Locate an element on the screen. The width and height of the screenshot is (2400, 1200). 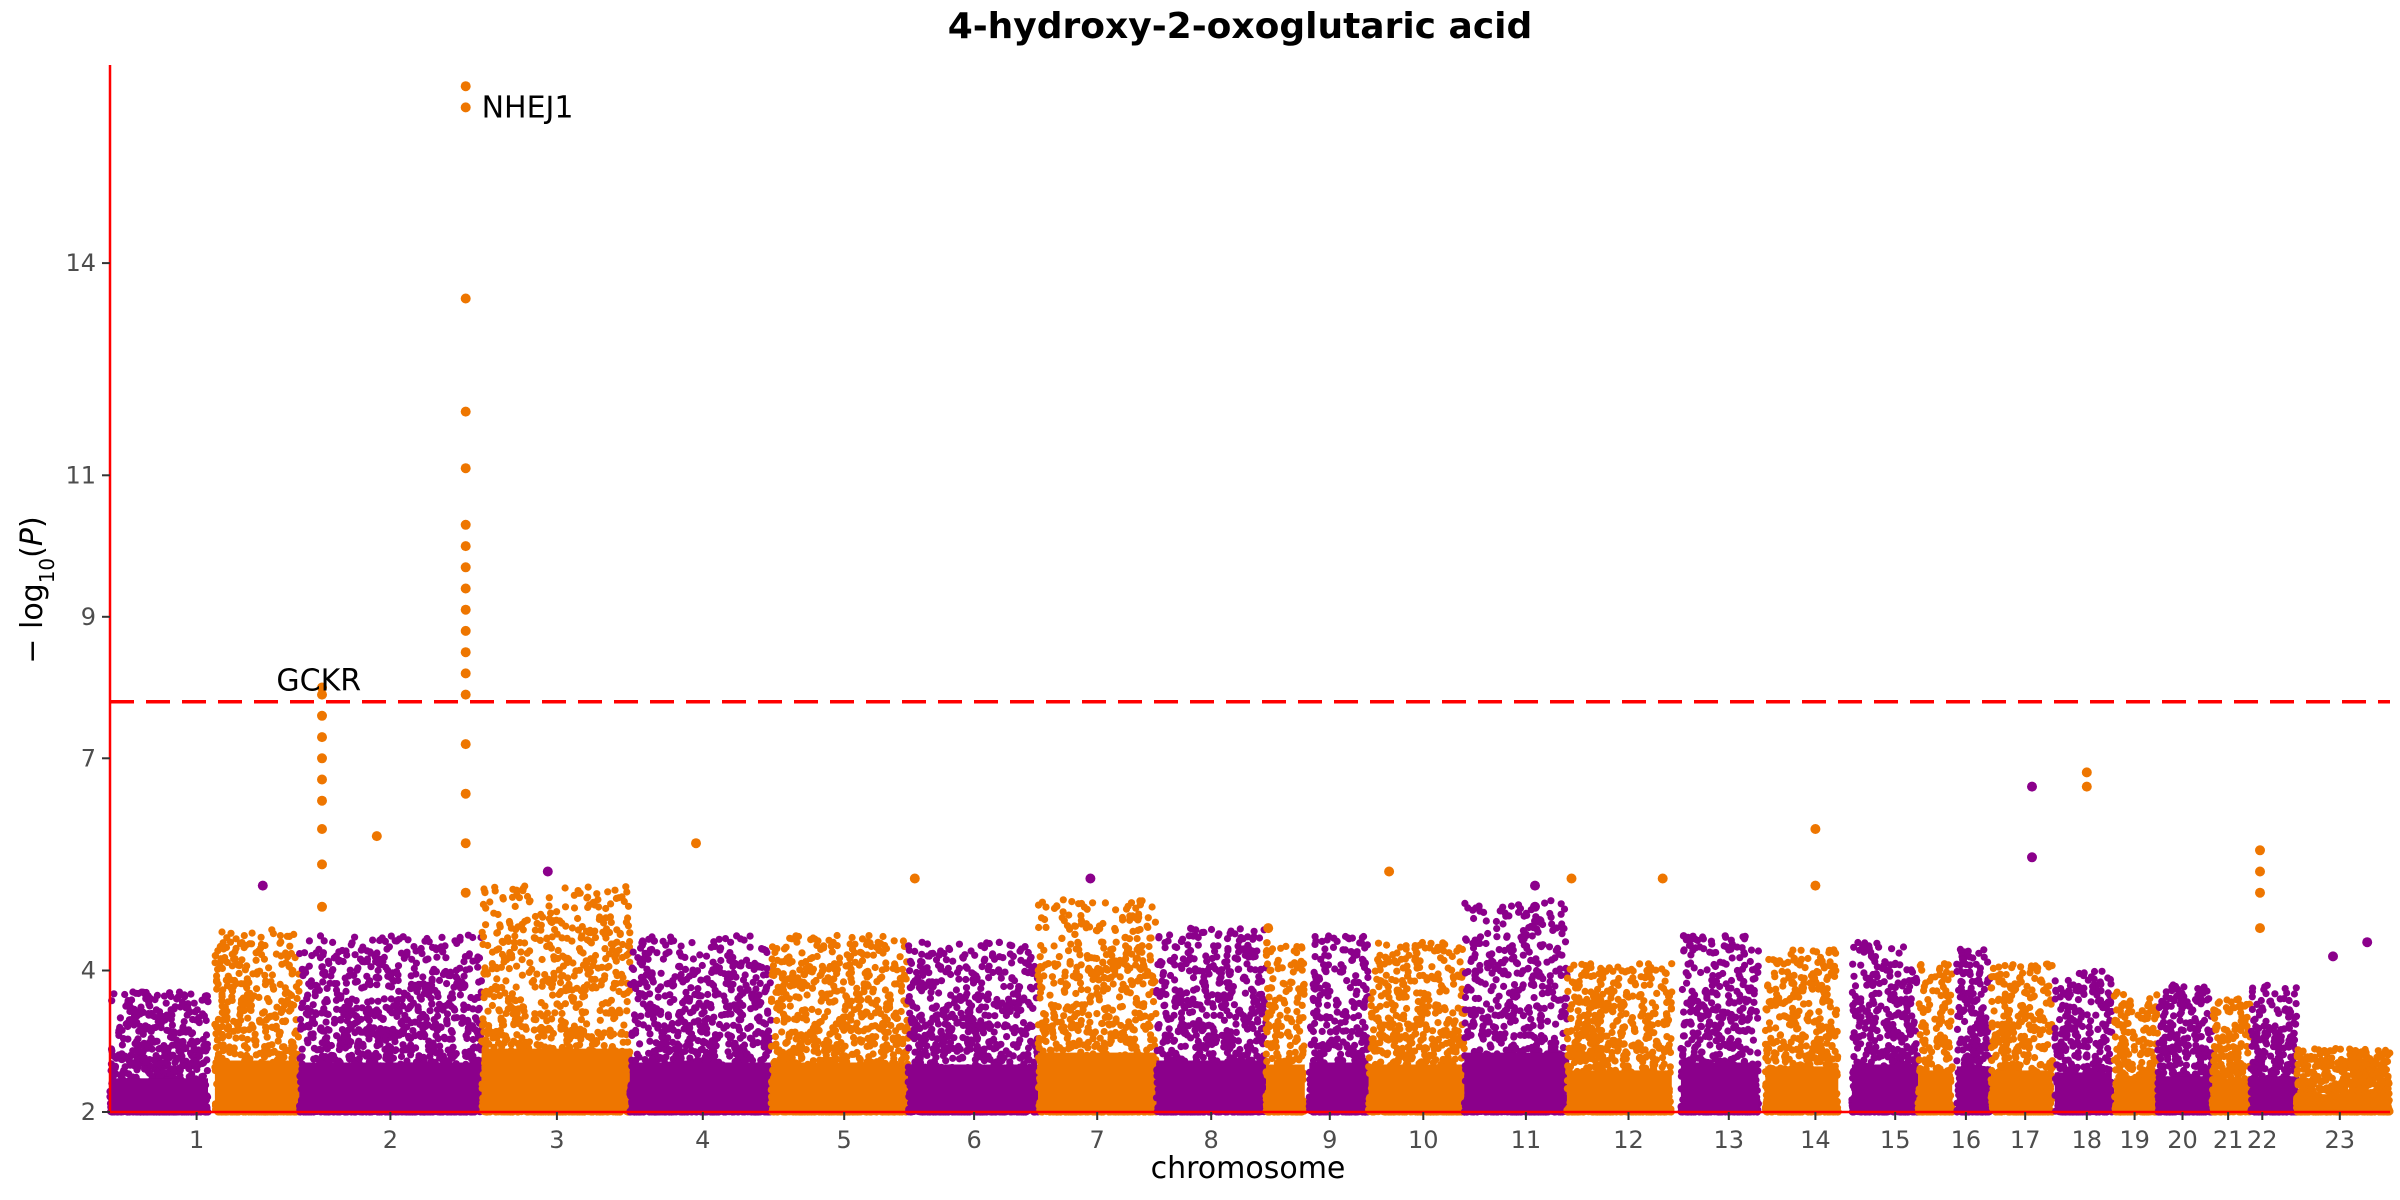
chart-title: 4-hydroxy-2-oxoglutaric acid is located at coordinates (1200, 26).